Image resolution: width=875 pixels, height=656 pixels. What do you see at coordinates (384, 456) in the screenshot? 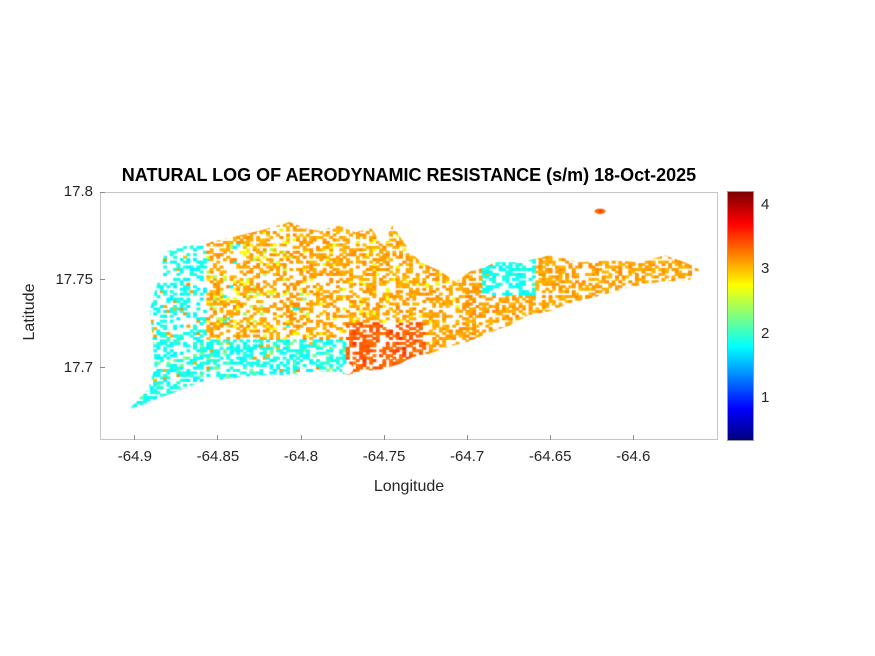
I see `x-tick-label: -64.75` at bounding box center [384, 456].